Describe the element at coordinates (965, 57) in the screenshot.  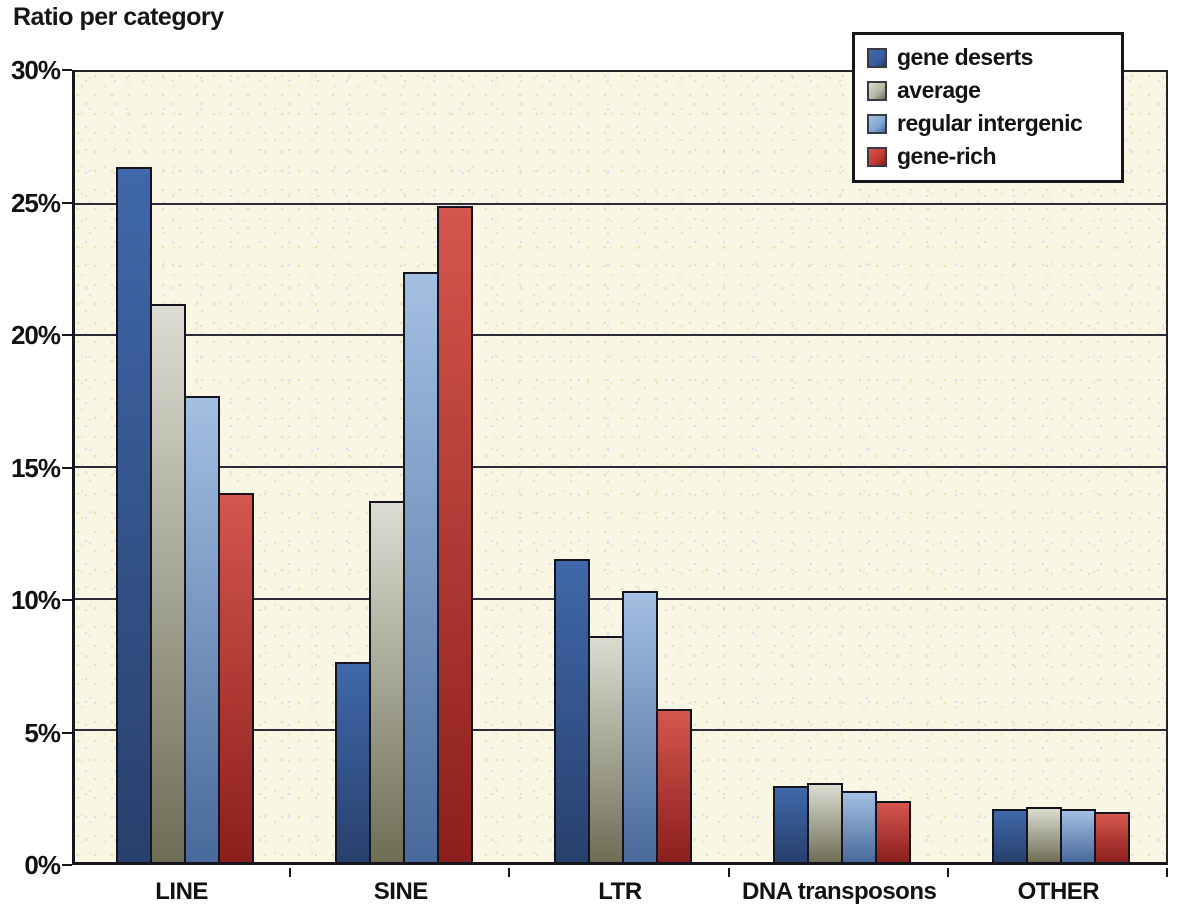
I see `legend-label: gene deserts` at that location.